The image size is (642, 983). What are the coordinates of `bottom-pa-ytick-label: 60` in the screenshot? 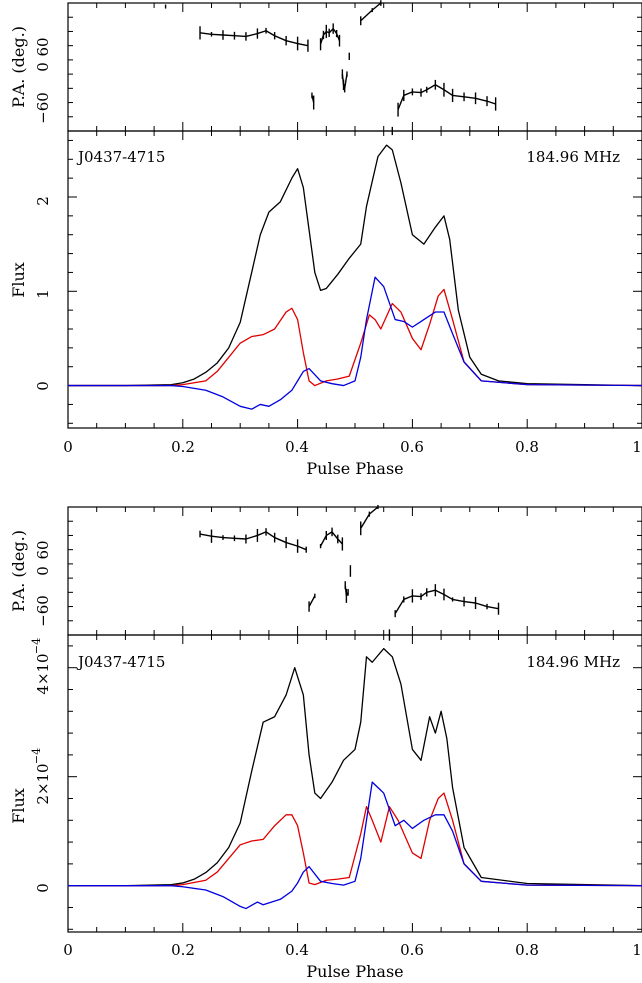 It's located at (43, 549).